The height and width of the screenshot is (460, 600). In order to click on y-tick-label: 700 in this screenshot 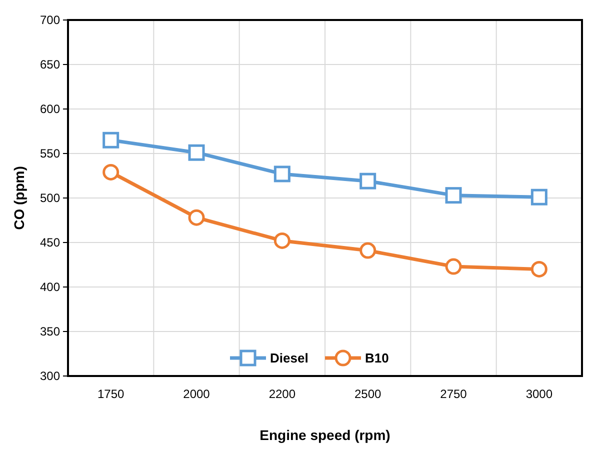, I will do `click(50, 20)`.